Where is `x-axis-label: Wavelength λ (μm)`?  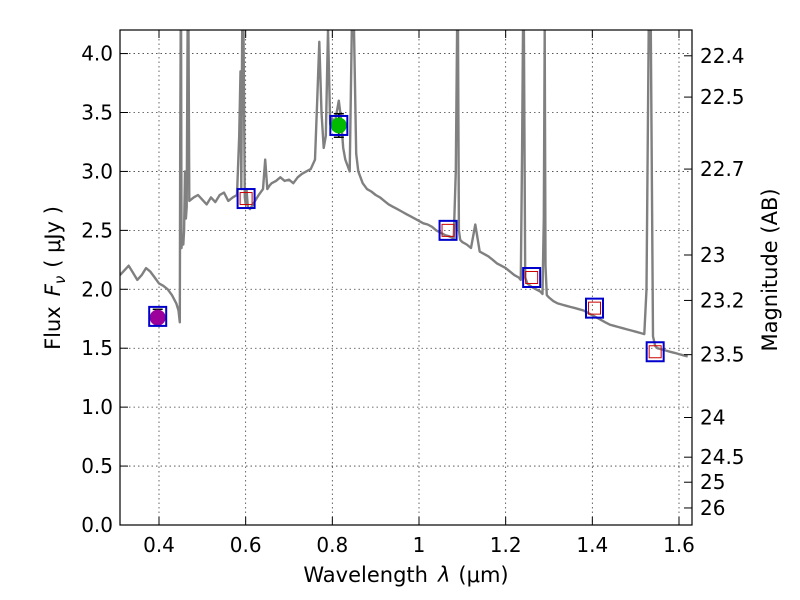
x-axis-label: Wavelength λ (μm) is located at coordinates (405, 575).